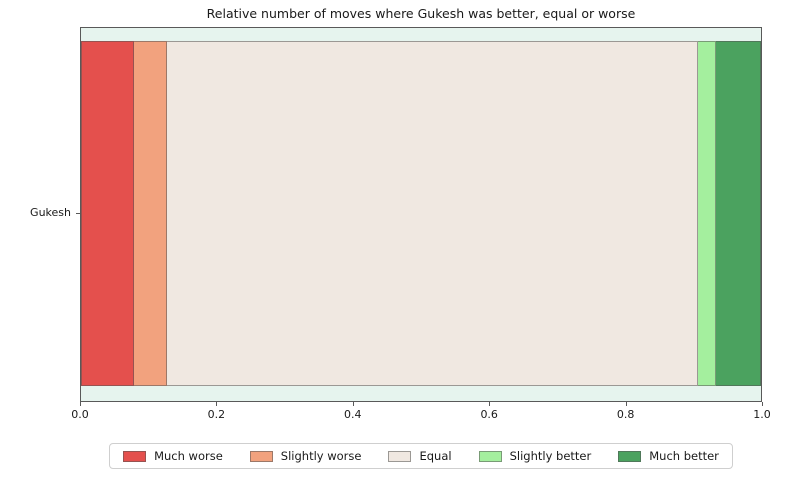  What do you see at coordinates (108, 213) in the screenshot?
I see `bar-segment-much-worse` at bounding box center [108, 213].